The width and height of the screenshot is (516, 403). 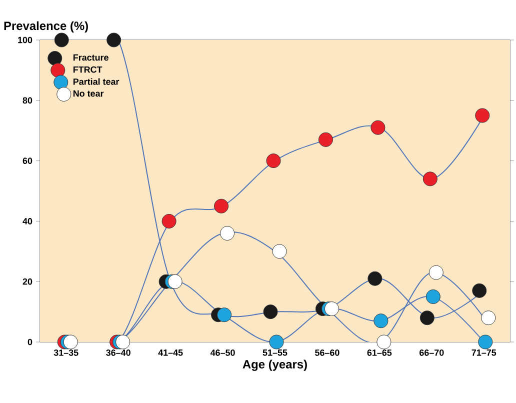 What do you see at coordinates (66, 353) in the screenshot?
I see `x-tick-label: 31–35` at bounding box center [66, 353].